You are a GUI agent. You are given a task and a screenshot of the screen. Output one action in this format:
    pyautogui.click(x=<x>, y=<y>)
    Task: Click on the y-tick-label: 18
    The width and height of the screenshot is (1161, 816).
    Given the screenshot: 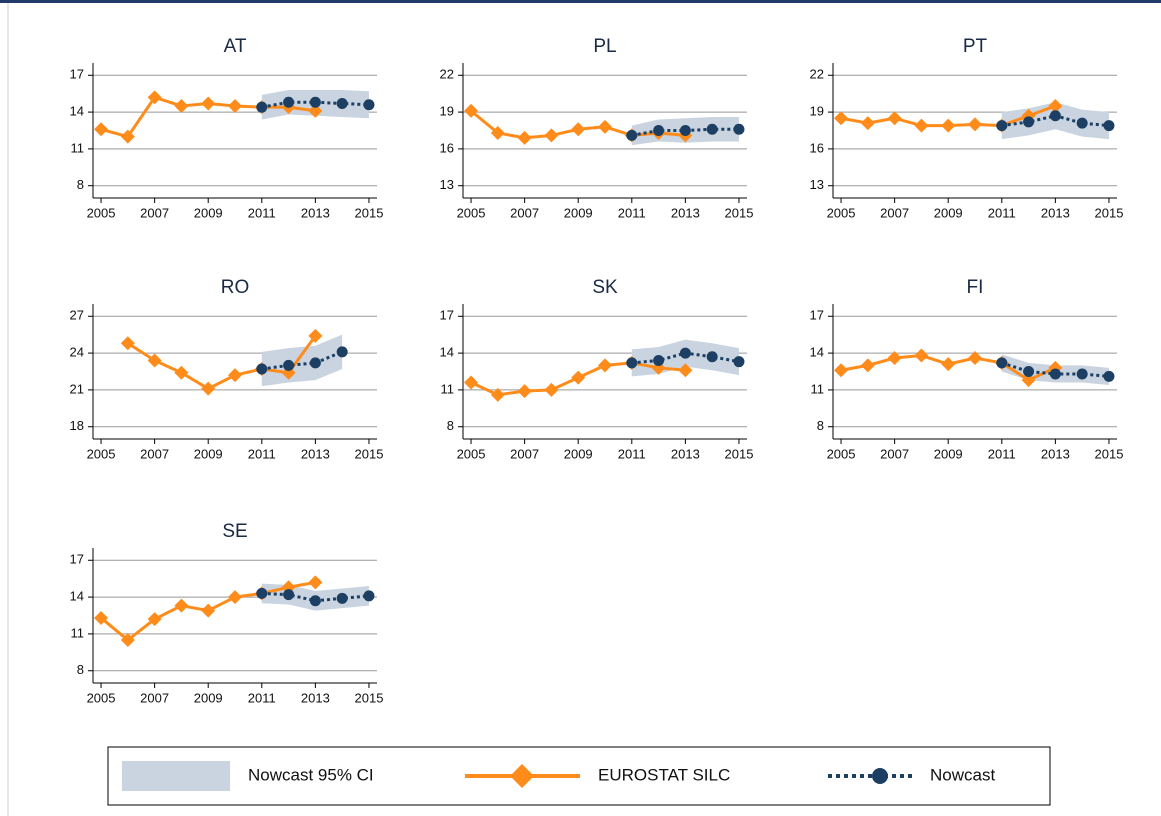 What is the action you would take?
    pyautogui.click(x=77, y=425)
    